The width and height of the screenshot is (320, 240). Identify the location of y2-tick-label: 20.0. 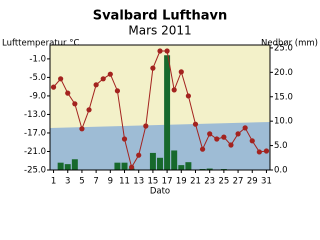
(283, 73).